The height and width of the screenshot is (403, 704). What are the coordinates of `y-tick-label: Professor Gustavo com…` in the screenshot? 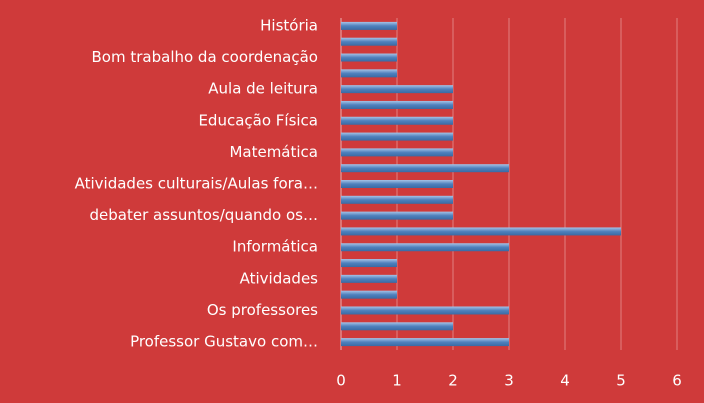 It's located at (224, 342).